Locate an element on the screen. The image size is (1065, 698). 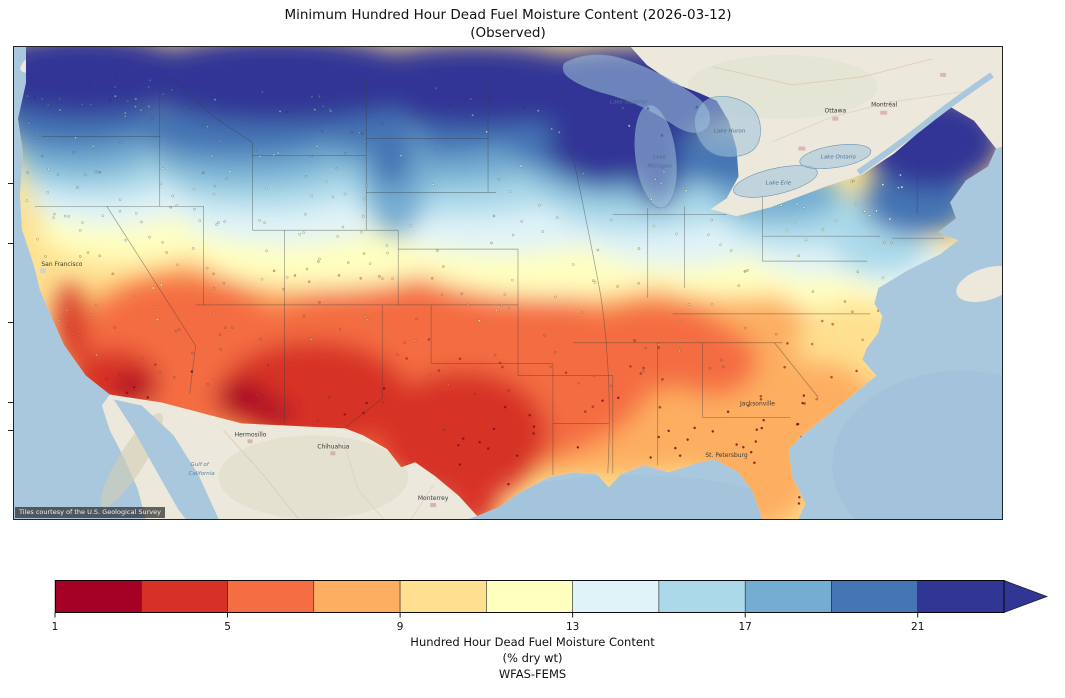
gulf-of-california is located at coordinates (166, 459).